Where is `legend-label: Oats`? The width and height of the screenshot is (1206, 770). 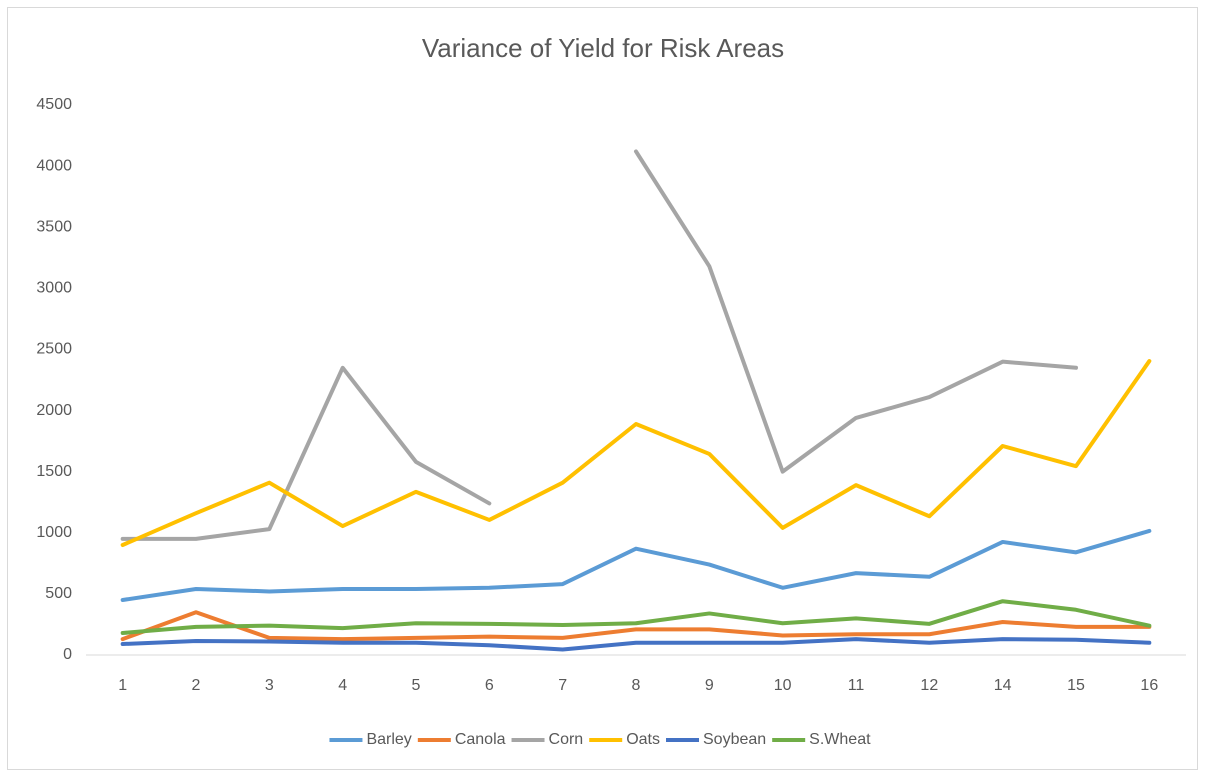
legend-label: Oats is located at coordinates (643, 739).